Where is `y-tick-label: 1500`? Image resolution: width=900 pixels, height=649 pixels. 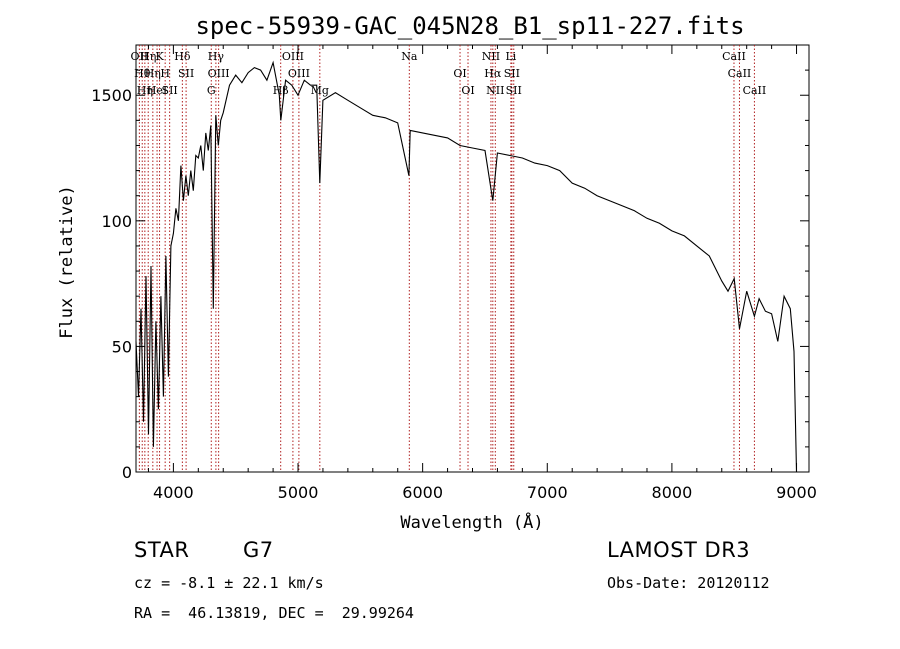 y-tick-label: 1500 is located at coordinates (111, 95).